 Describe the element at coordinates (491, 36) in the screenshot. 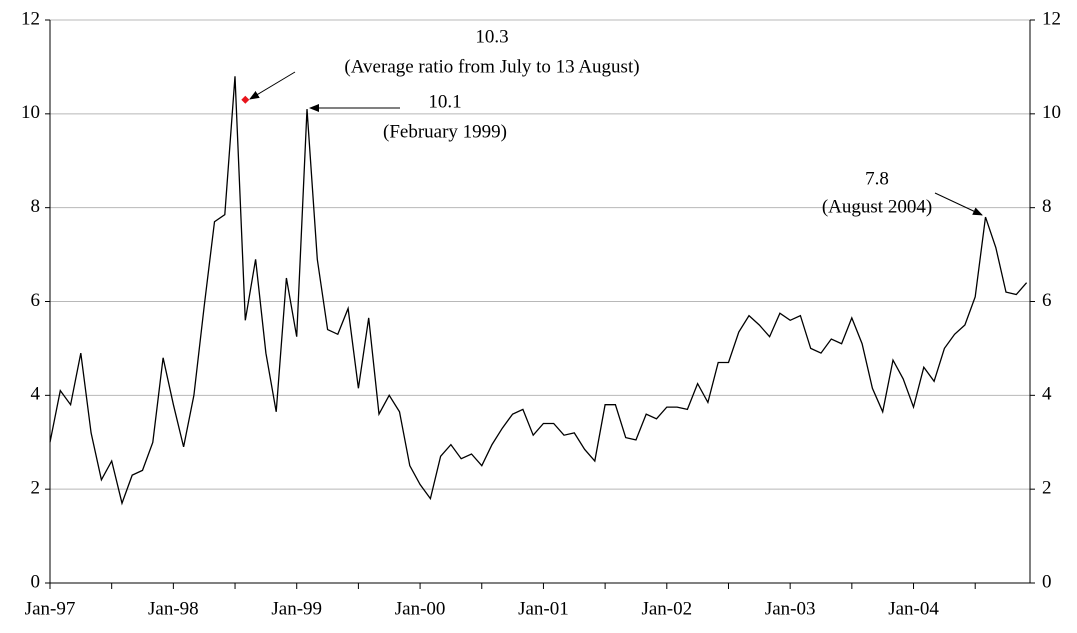

I see `annotation-value: 10.3` at that location.